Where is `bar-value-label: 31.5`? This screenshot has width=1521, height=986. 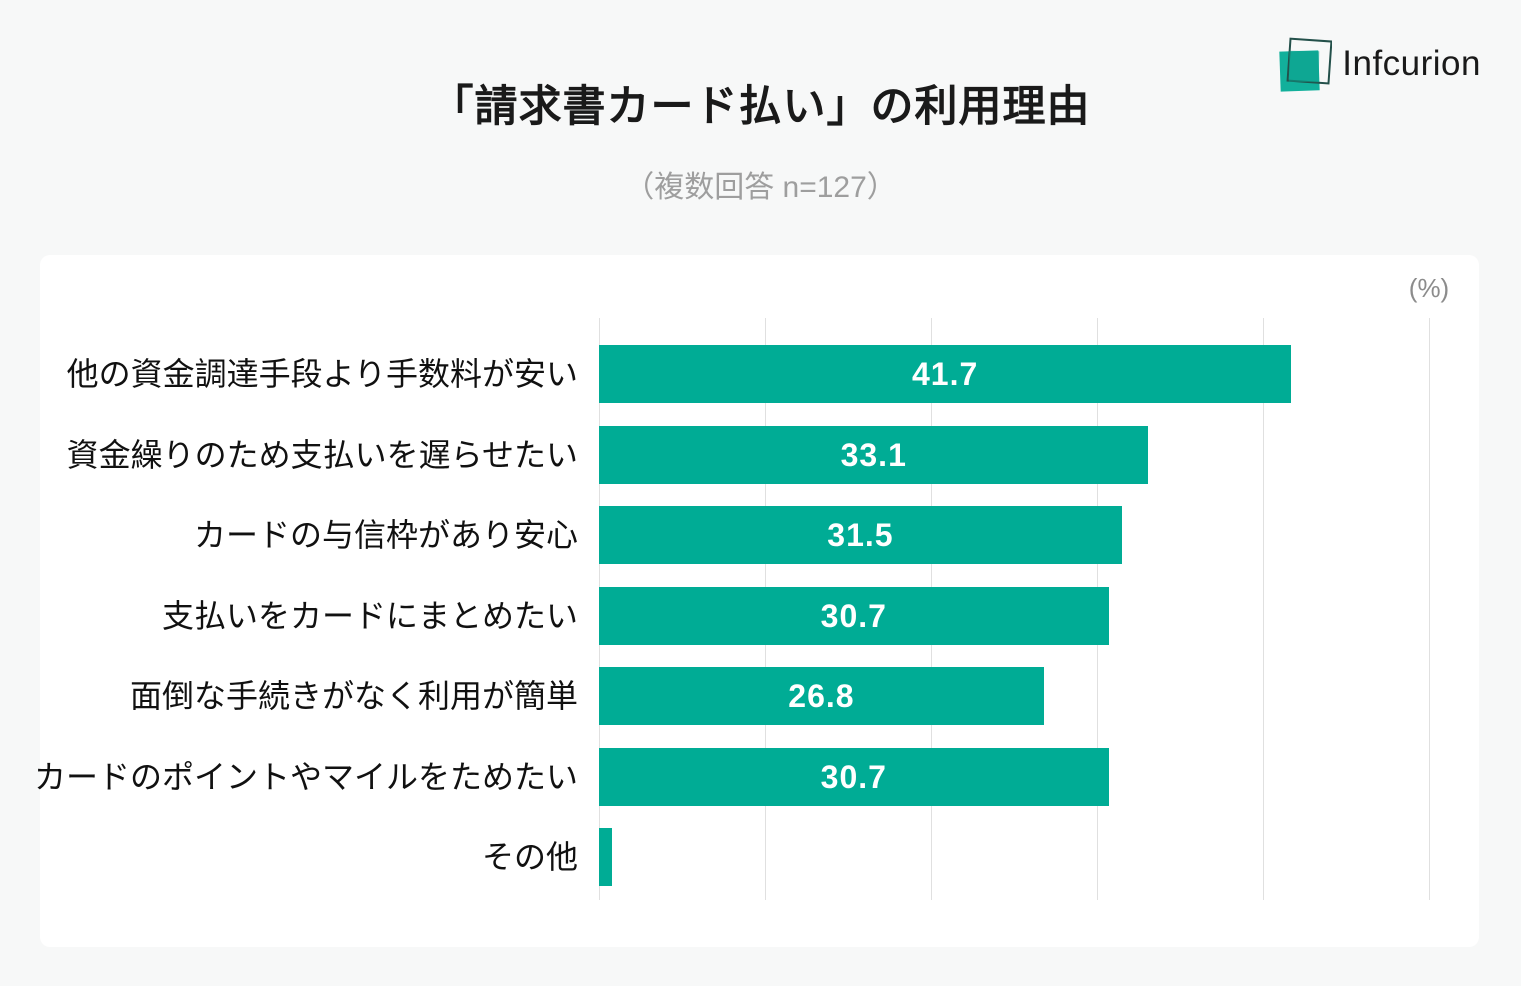
bar-value-label: 31.5 is located at coordinates (860, 535).